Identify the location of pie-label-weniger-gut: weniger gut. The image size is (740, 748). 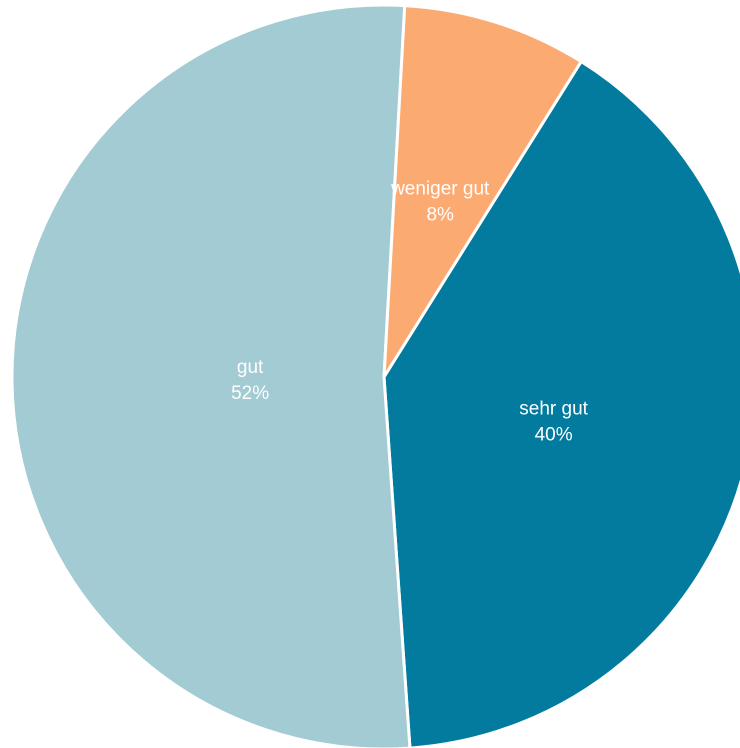
(440, 189).